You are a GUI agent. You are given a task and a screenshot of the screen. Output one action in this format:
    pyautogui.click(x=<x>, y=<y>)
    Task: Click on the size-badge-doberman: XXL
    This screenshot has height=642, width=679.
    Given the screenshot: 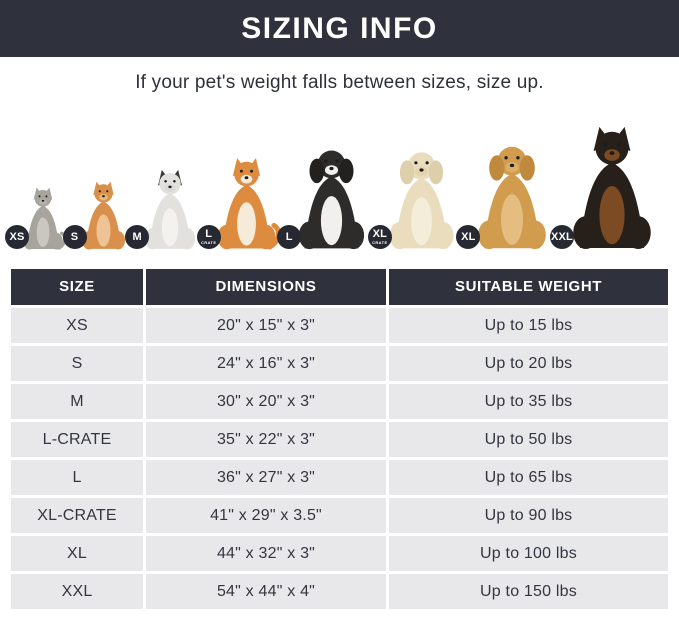 What is the action you would take?
    pyautogui.click(x=561, y=237)
    